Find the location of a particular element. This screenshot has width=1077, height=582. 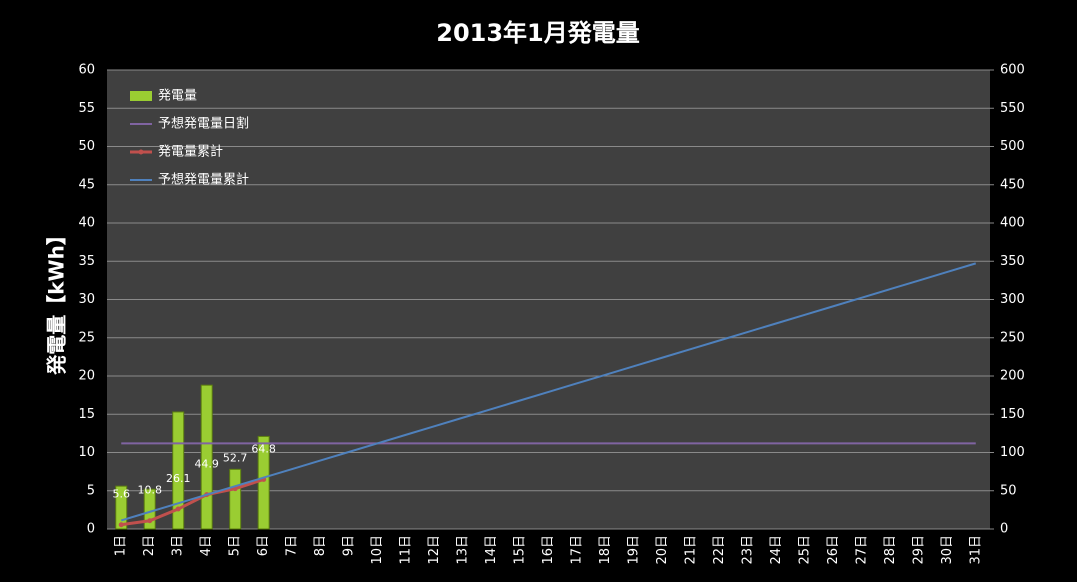

y2-tick-label: 50 is located at coordinates (1008, 490).